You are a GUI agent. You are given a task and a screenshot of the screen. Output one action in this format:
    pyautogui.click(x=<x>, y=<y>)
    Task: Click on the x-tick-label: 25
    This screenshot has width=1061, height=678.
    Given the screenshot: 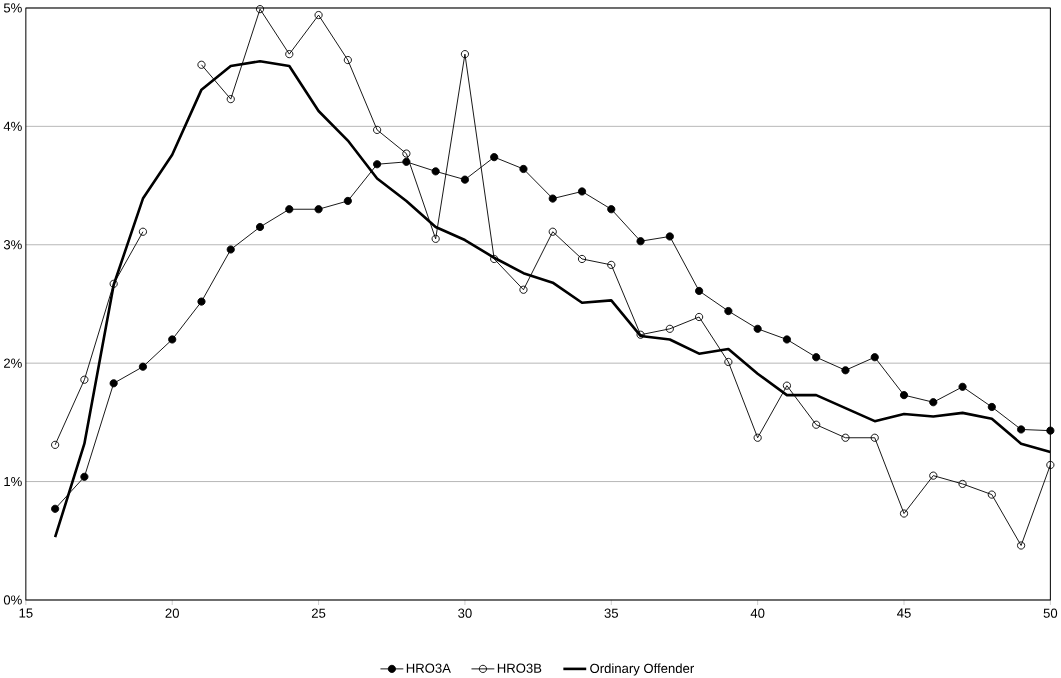 What is the action you would take?
    pyautogui.click(x=318, y=613)
    